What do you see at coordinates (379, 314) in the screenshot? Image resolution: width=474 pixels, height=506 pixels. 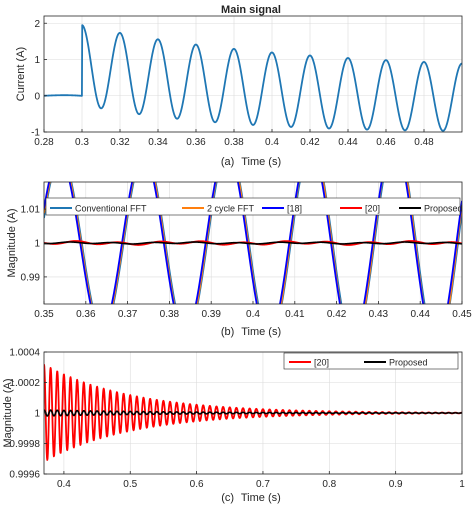 I see `x-tick-label: 0.43` at bounding box center [379, 314].